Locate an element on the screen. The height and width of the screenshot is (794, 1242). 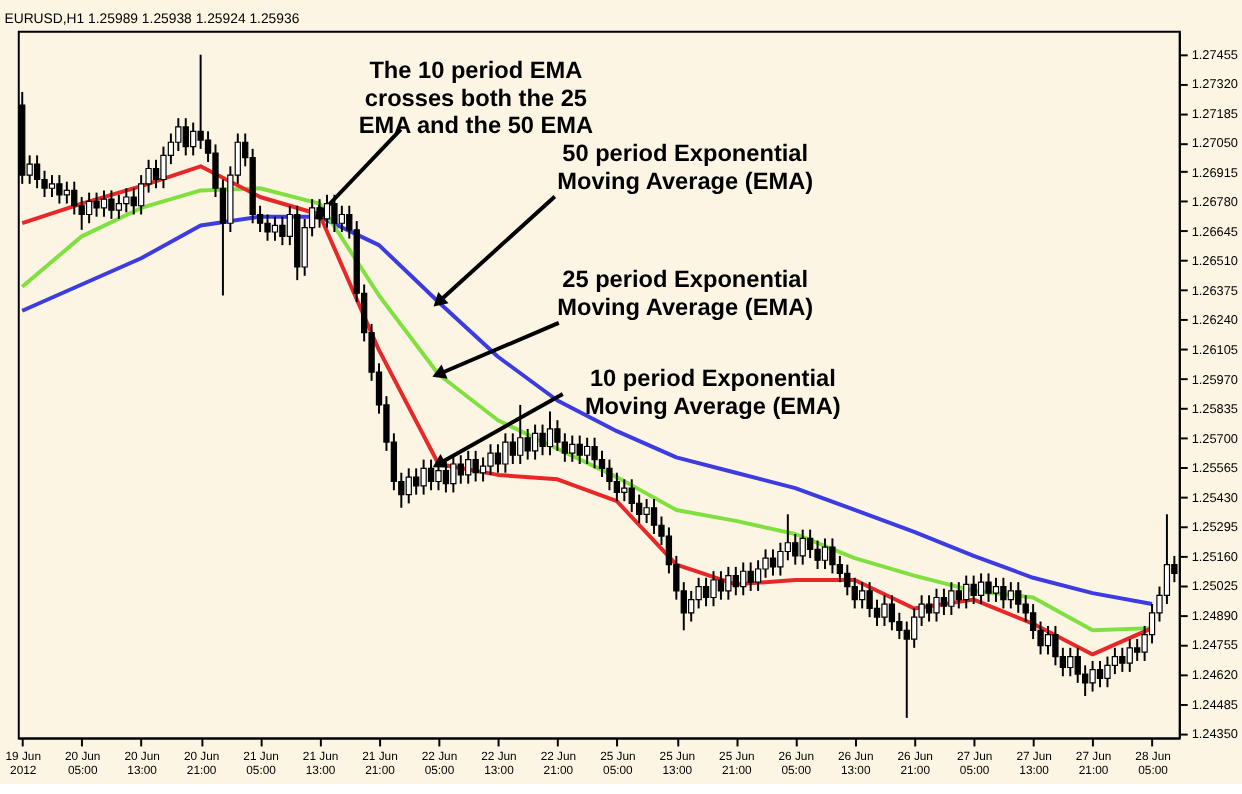
annotation: 50 period Exponential Moving Average (EMA) is located at coordinates (685, 166).